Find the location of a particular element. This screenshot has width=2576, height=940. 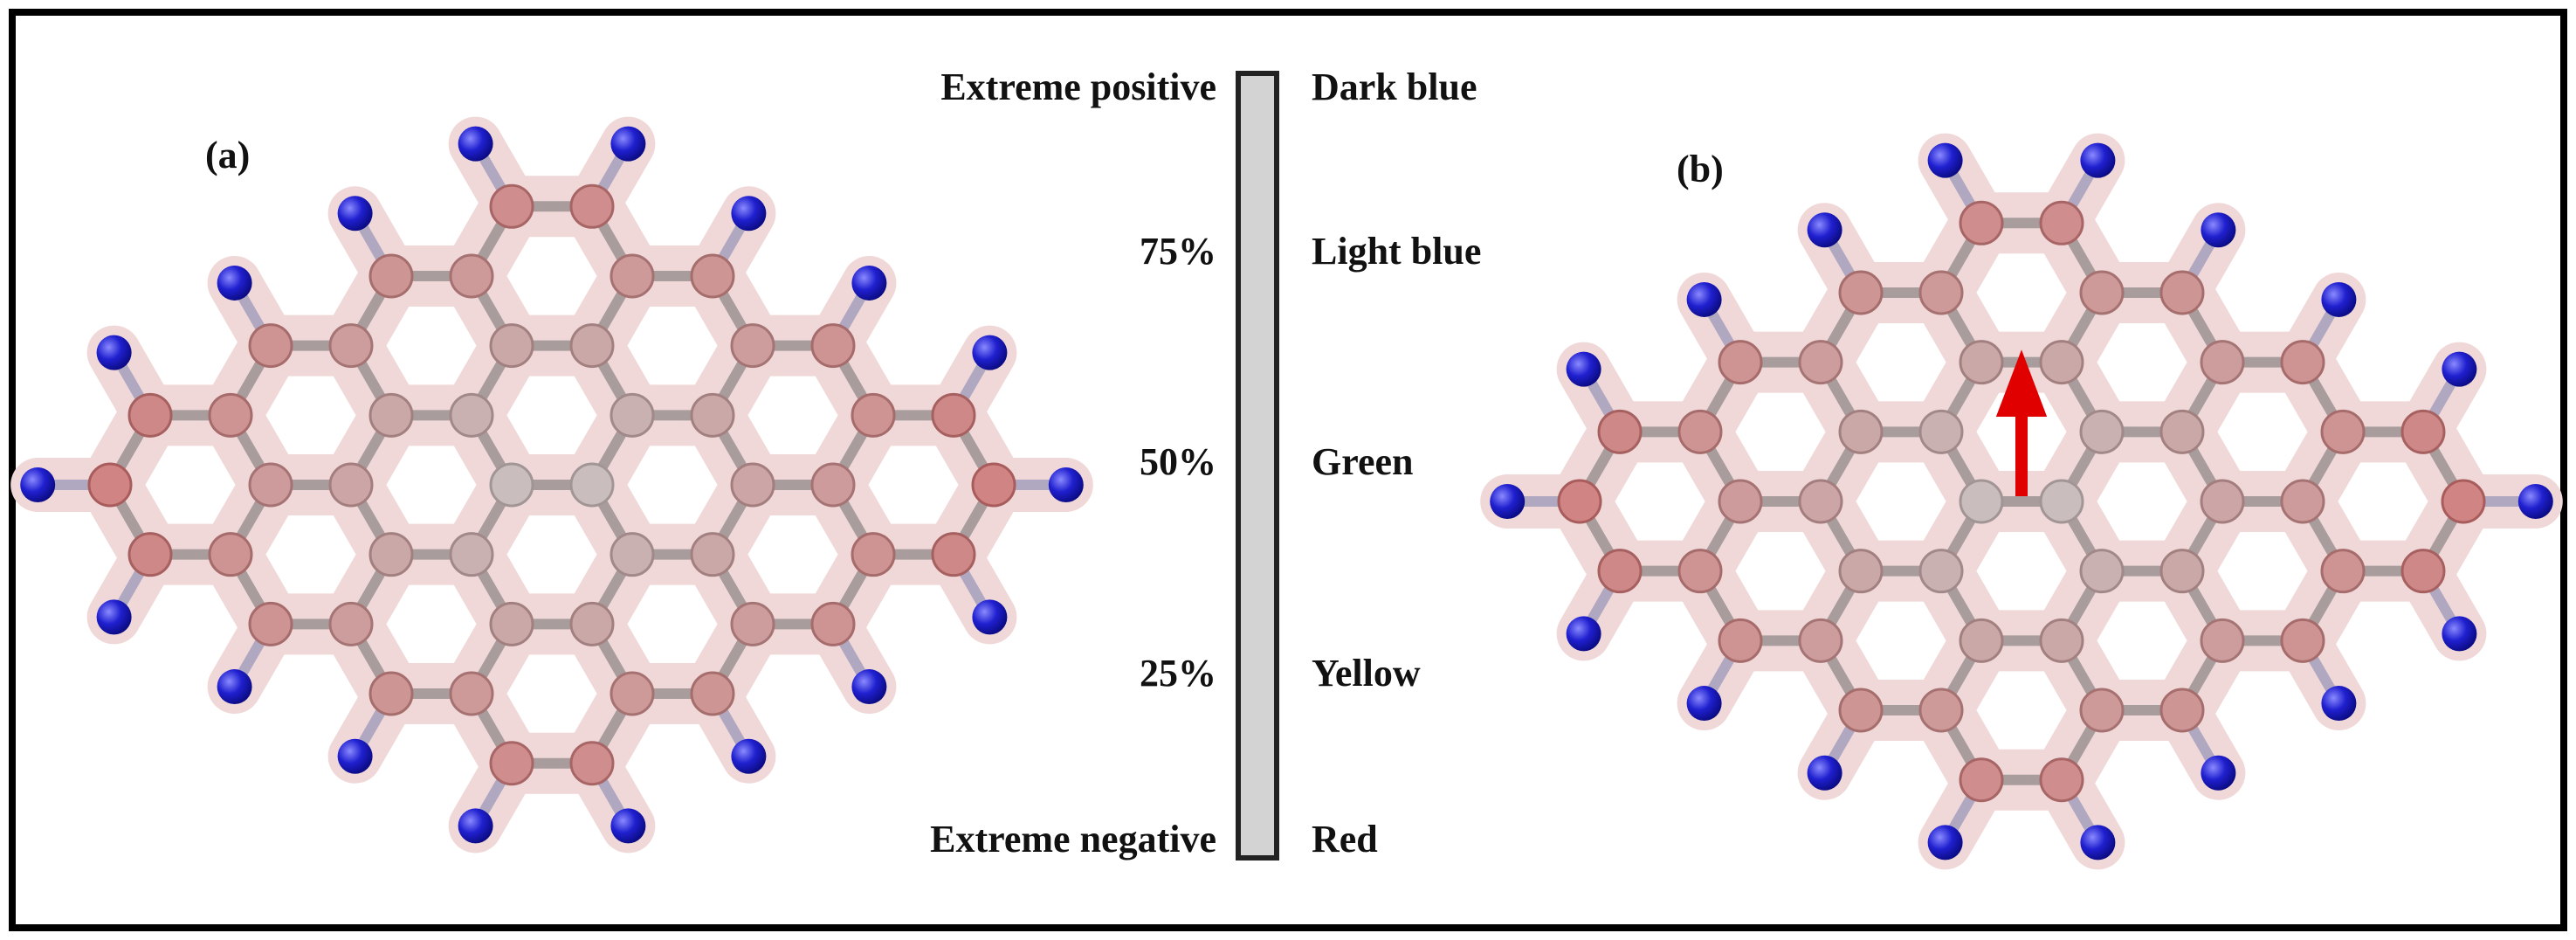

scale-color: Red is located at coordinates (1345, 839).